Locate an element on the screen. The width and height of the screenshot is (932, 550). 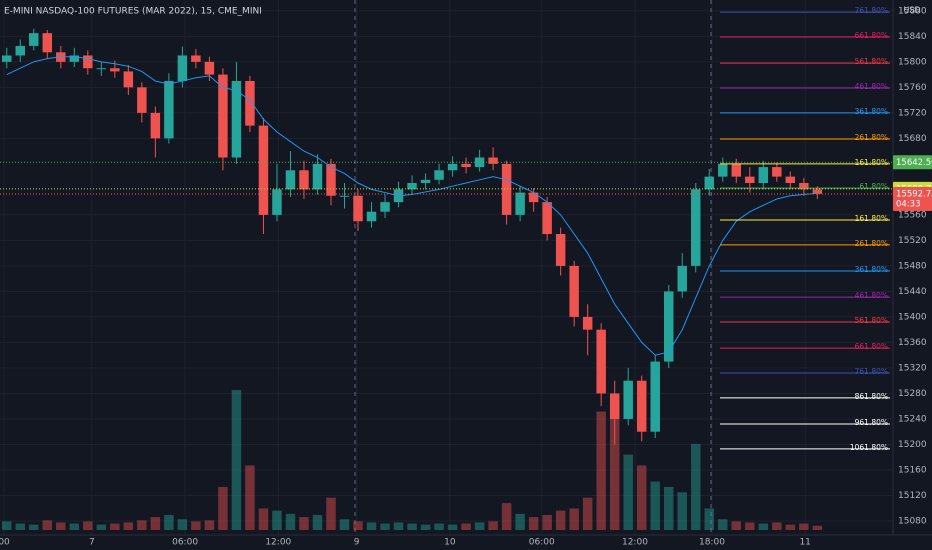
y-tick-label: 15760 is located at coordinates (912, 88).